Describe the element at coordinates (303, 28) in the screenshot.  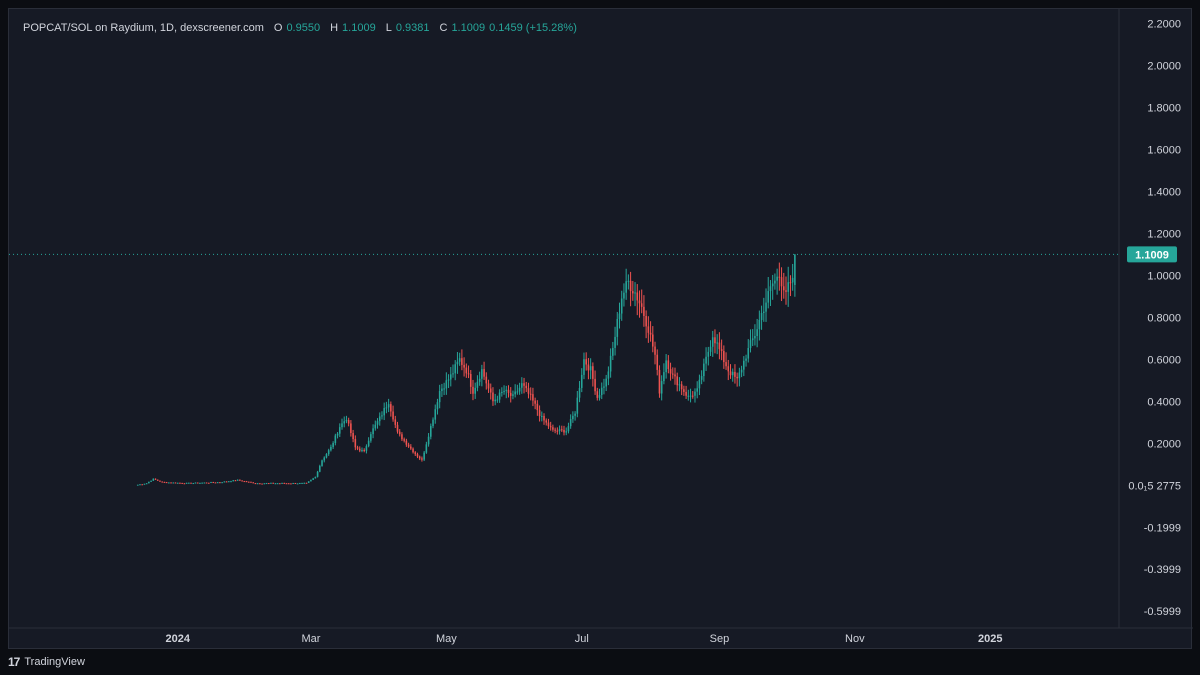
I see `open-value: 0.9550` at that location.